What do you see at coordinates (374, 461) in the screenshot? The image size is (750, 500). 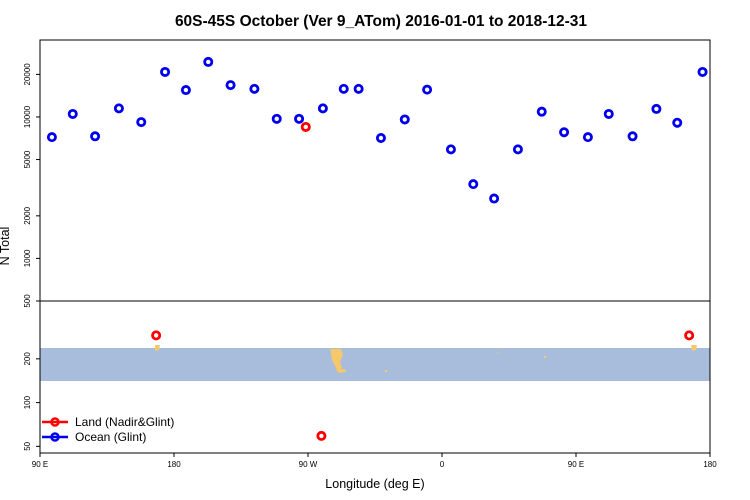 I see `x-axis: 90 E 180 90 W 0 90 E 180` at bounding box center [374, 461].